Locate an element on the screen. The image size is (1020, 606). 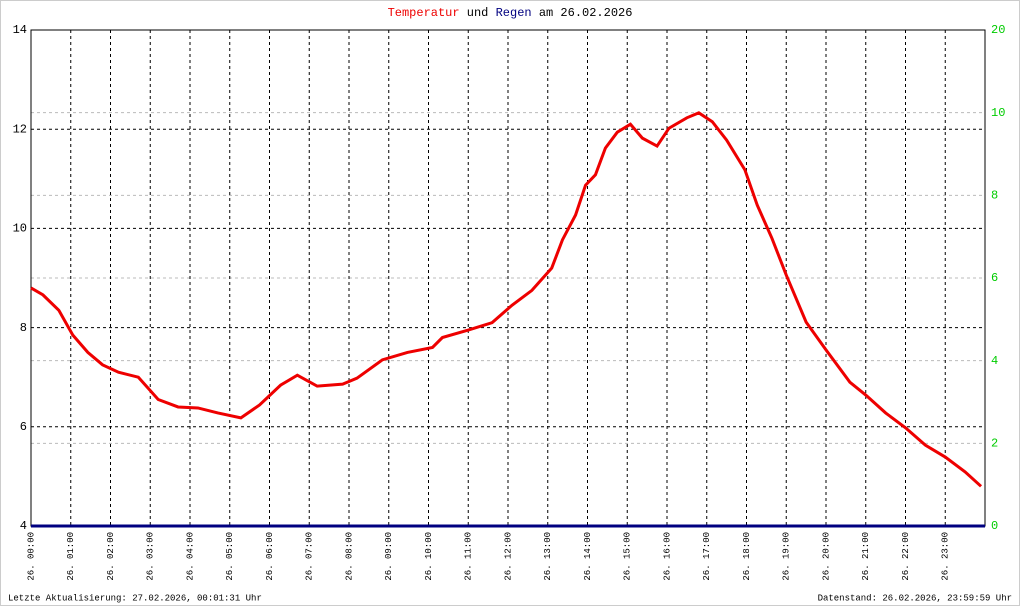
x-tick-label: 26. 01:00 is located at coordinates (71, 556).